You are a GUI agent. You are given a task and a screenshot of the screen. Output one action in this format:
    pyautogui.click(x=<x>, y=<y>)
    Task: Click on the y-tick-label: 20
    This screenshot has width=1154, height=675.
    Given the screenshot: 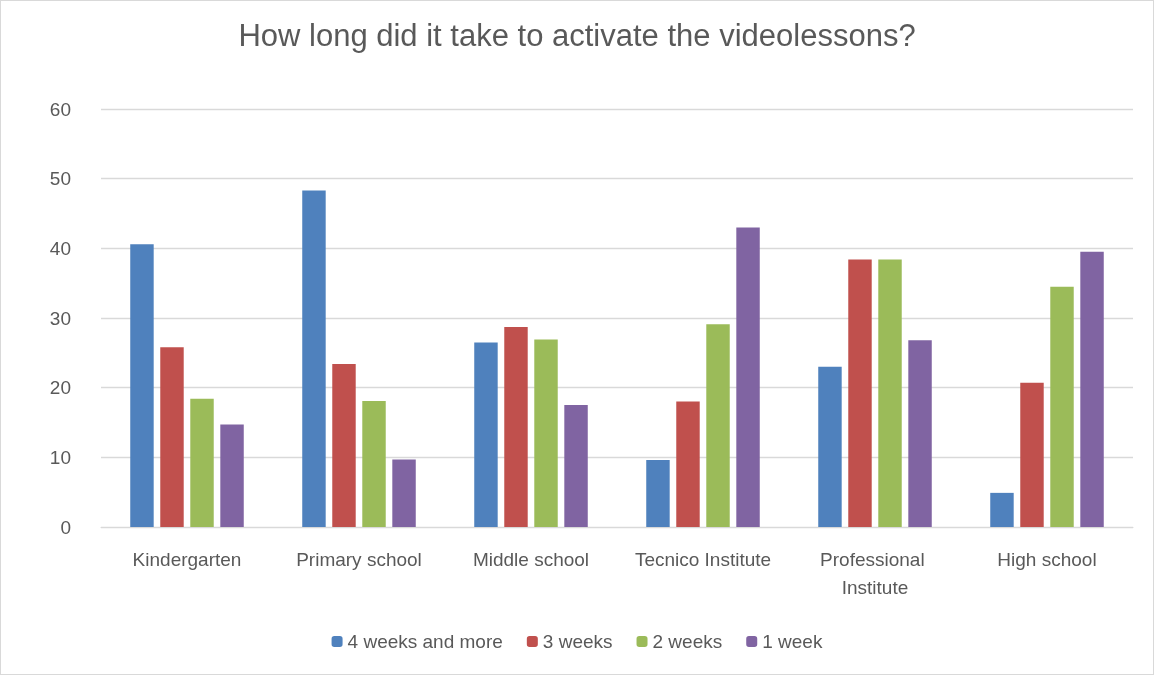 What is the action you would take?
    pyautogui.click(x=60, y=388)
    